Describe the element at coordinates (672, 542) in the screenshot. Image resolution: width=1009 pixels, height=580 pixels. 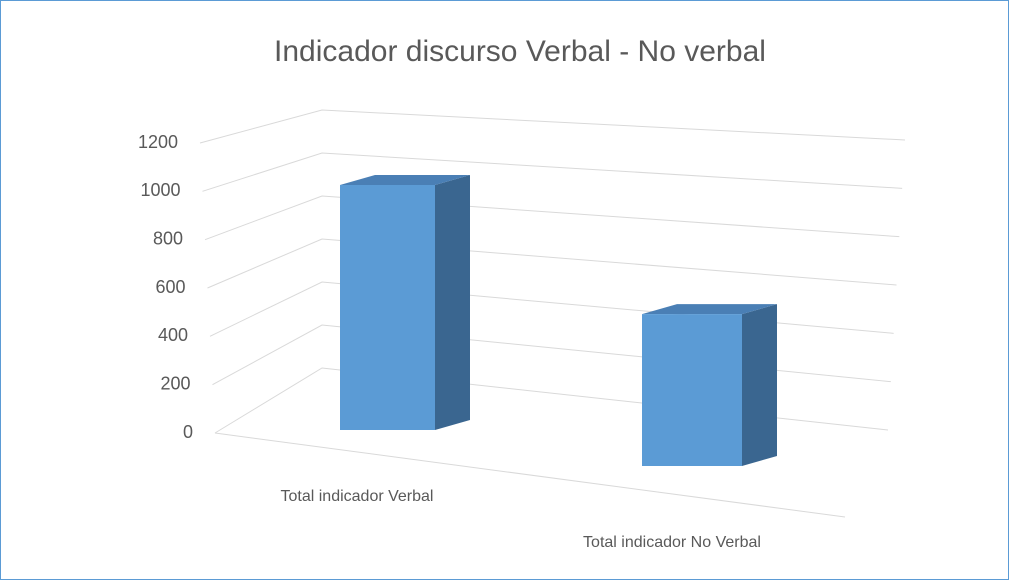
I see `x-tick-label: Total indicador No Verbal` at that location.